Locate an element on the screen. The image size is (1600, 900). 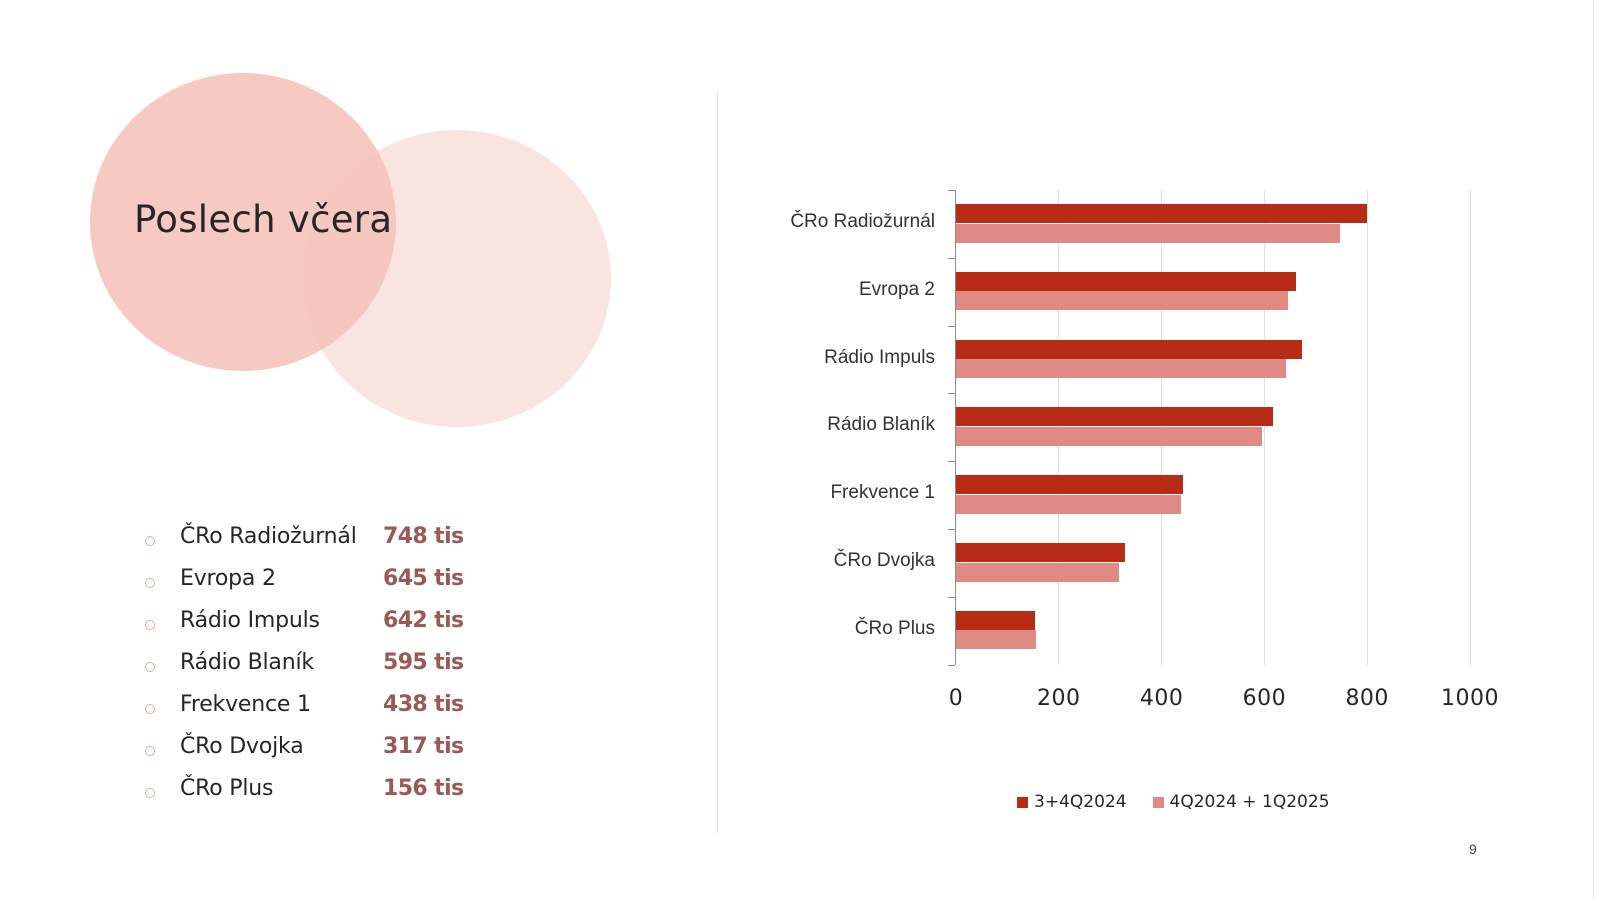
decorative-circle-primary is located at coordinates (243, 222).